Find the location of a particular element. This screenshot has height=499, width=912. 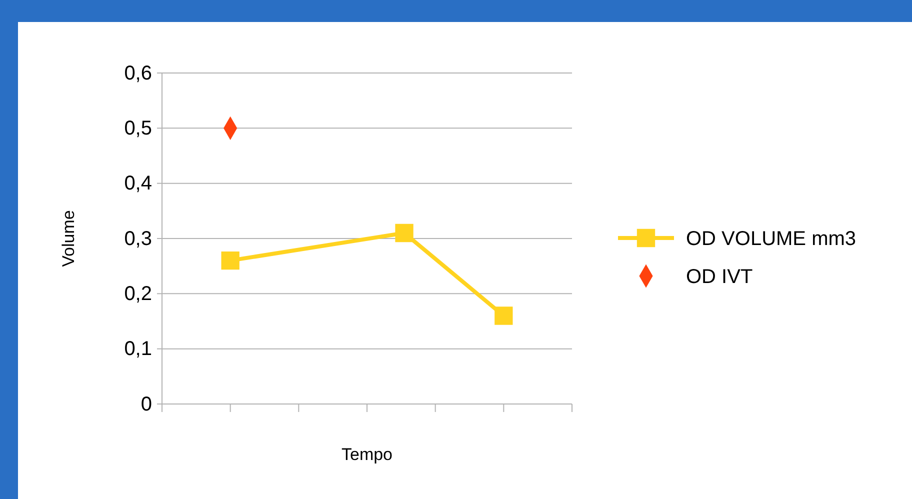

y-tick-label: 0,2 is located at coordinates (138, 294).